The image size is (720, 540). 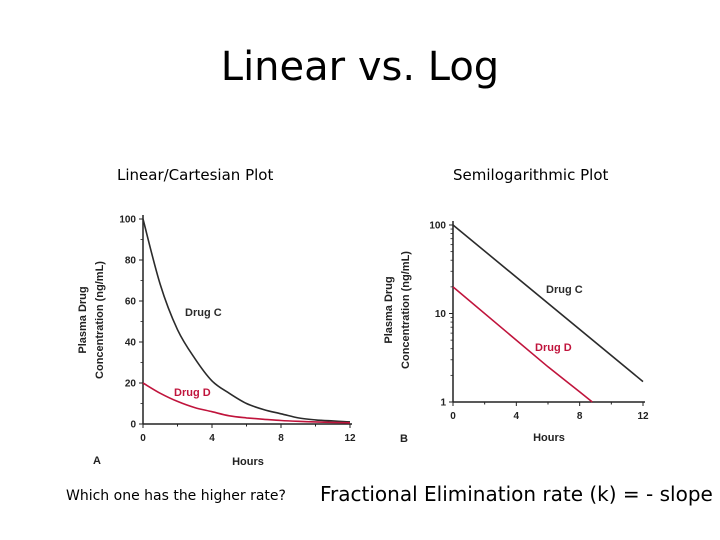 I want to click on chart-b-drug-d-label: Drug D, so click(x=553, y=348).